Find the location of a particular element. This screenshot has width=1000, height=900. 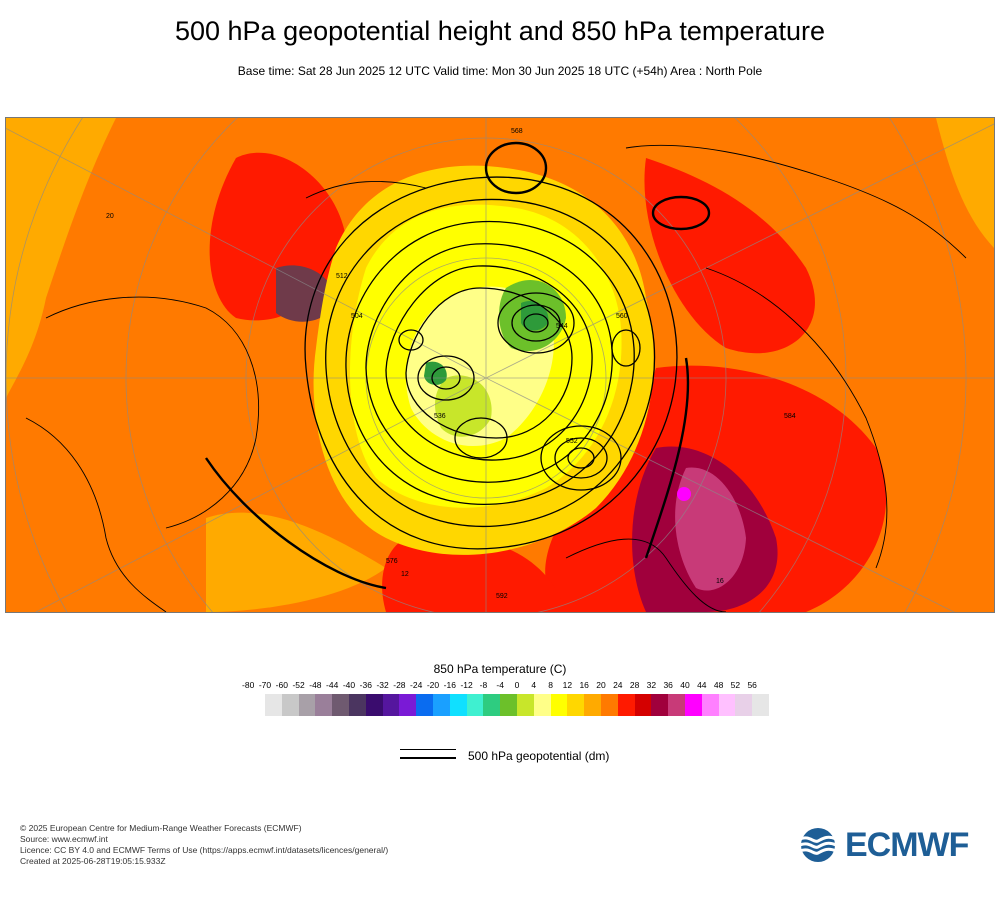

ecmwf-logo-text: ECMWF is located at coordinates (907, 845).